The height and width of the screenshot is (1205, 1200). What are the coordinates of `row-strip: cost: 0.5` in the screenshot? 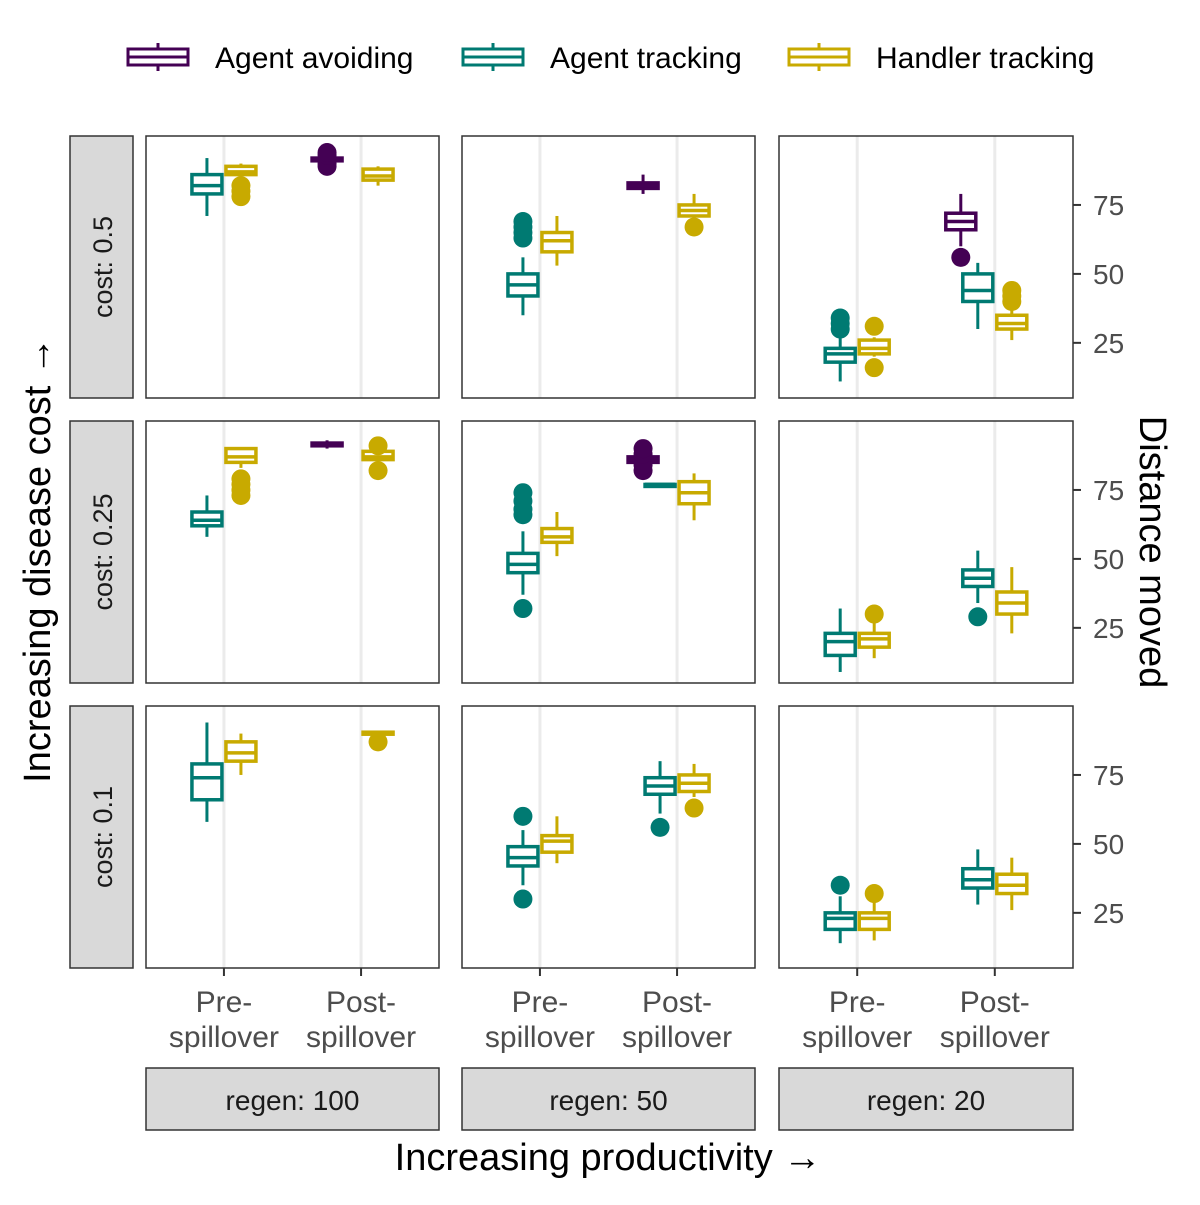 It's located at (101, 267).